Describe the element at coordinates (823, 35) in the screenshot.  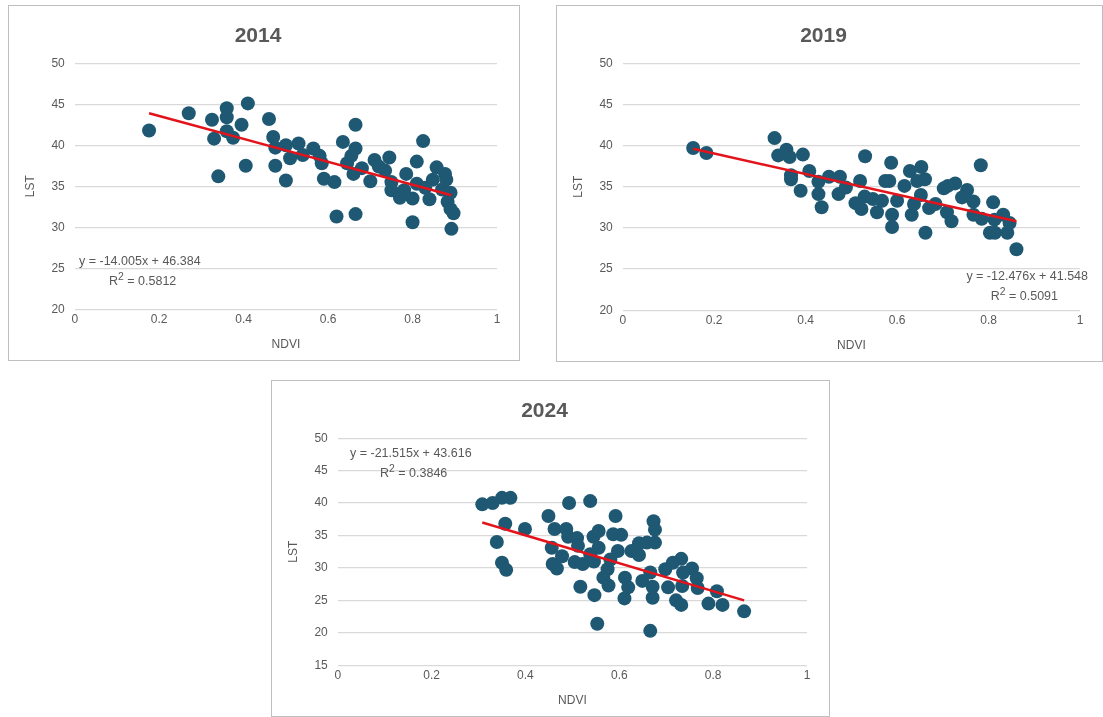
I see `chart-title: 2019` at that location.